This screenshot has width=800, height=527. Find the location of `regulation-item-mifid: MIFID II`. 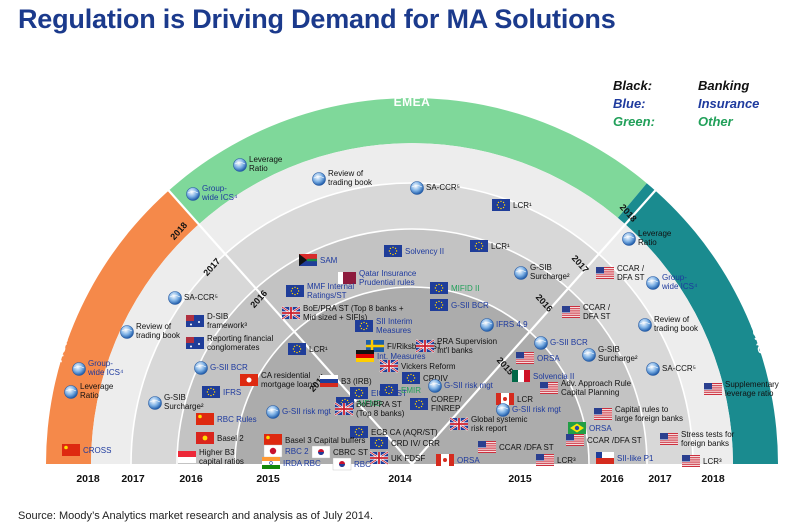

regulation-item-mifid: MIFID II is located at coordinates (454, 288).